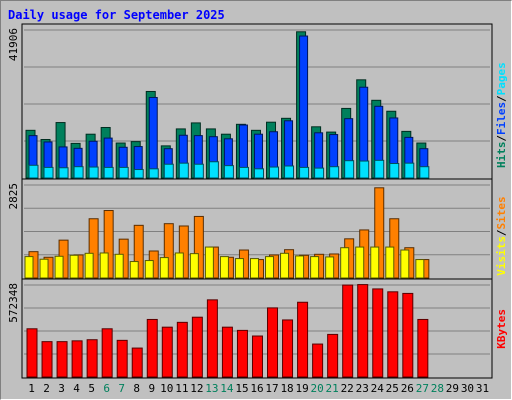 The image size is (512, 400). Describe the element at coordinates (332, 388) in the screenshot. I see `x-tick-label: 21` at that location.